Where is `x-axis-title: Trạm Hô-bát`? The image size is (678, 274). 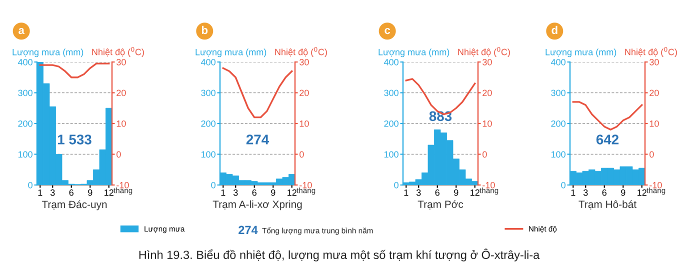
x-axis-title: Trạm Hô-bát is located at coordinates (607, 205).